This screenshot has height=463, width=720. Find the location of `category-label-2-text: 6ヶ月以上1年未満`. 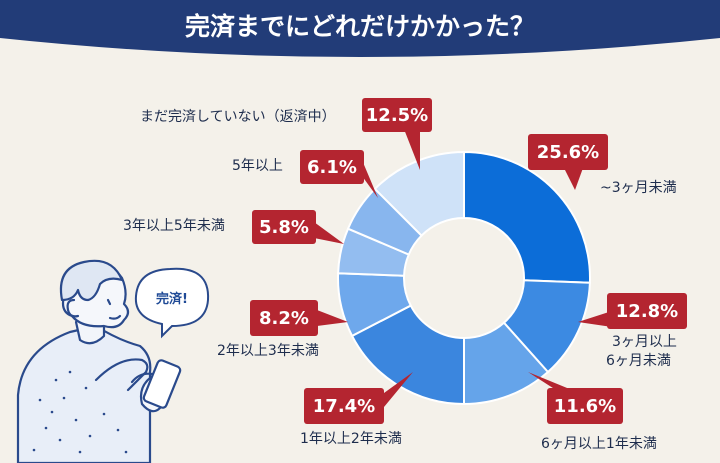

category-label-2-text: 6ヶ月以上1年未満 is located at coordinates (599, 444).